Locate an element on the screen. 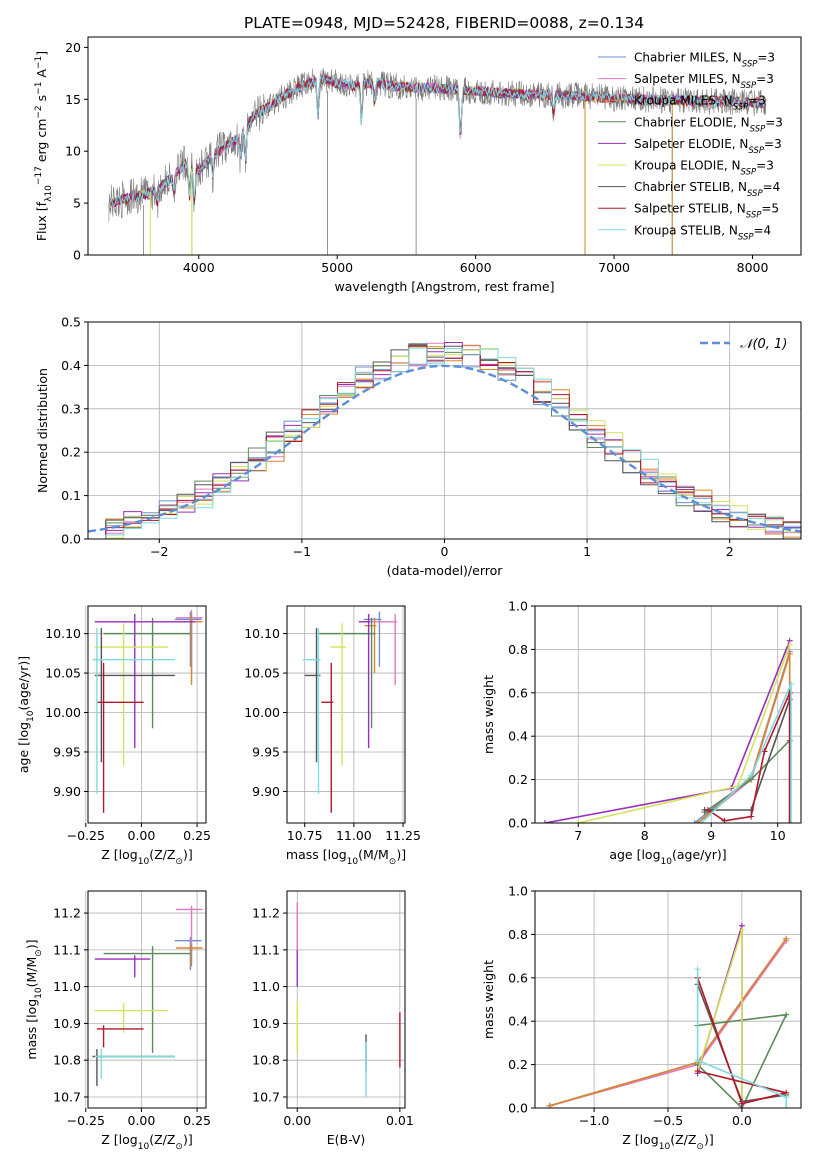  y-tick-label: 0.8 is located at coordinates (518, 934).